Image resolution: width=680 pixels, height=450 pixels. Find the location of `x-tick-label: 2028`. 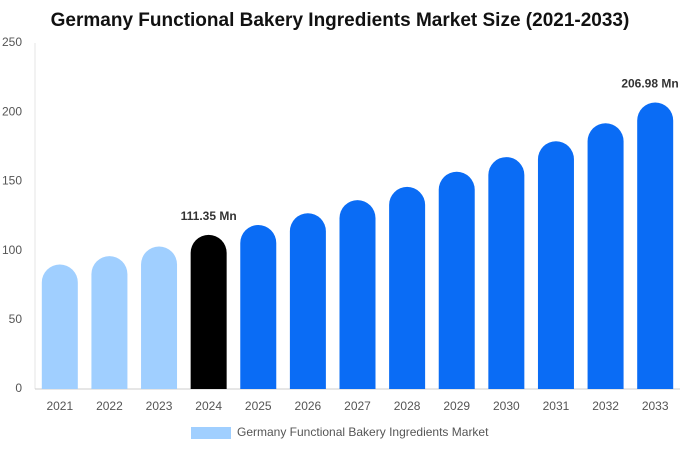

x-tick-label: 2028 is located at coordinates (407, 406).